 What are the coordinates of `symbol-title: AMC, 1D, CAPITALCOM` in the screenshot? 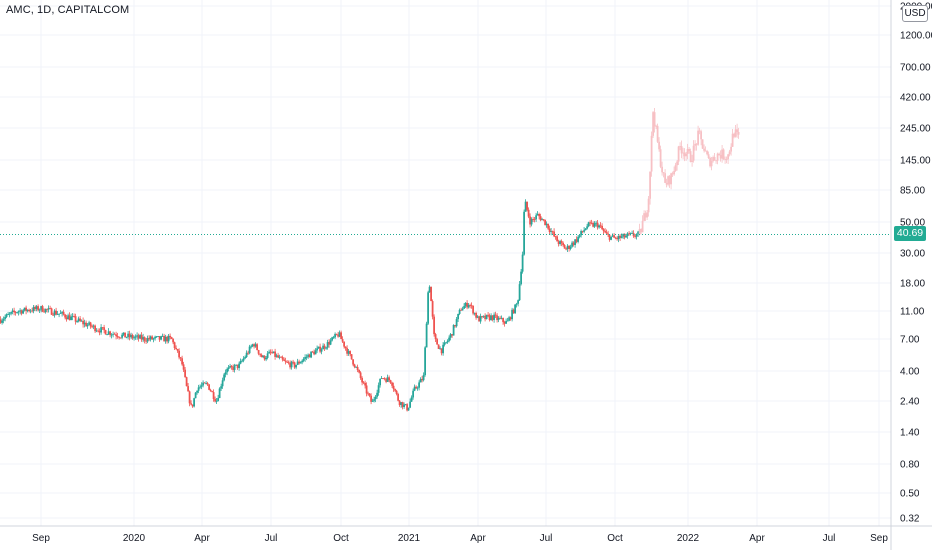 It's located at (68, 10).